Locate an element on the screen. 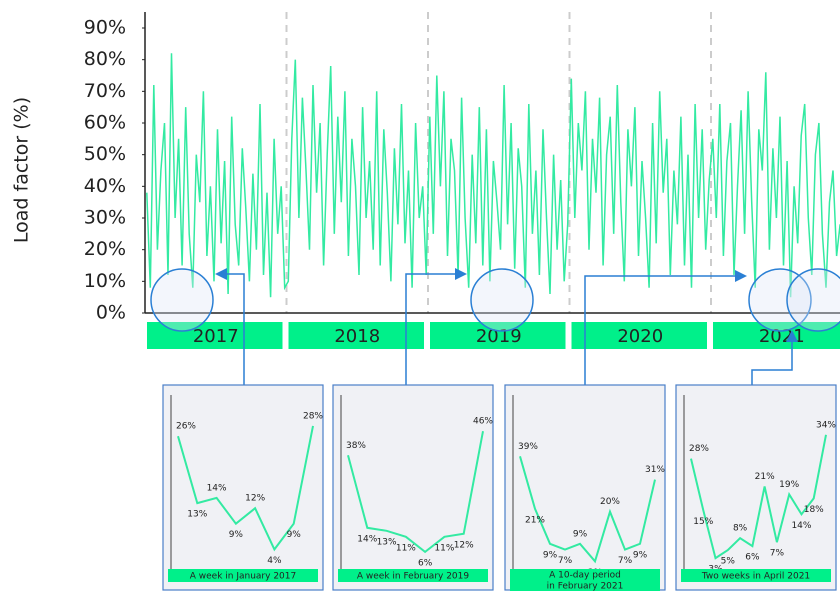 The image size is (840, 593). inset-value-label: 39% is located at coordinates (528, 447).